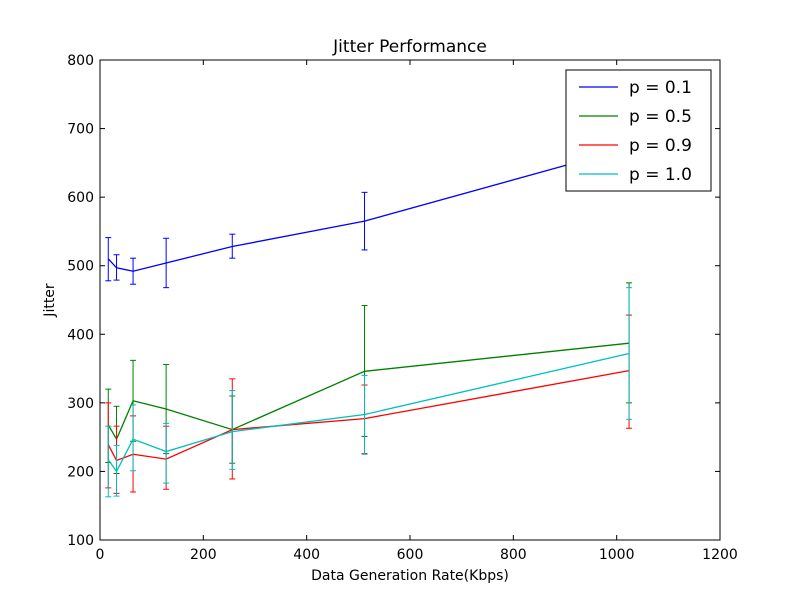 The height and width of the screenshot is (600, 800). What do you see at coordinates (80, 267) in the screenshot?
I see `y-tick-label: 500` at bounding box center [80, 267].